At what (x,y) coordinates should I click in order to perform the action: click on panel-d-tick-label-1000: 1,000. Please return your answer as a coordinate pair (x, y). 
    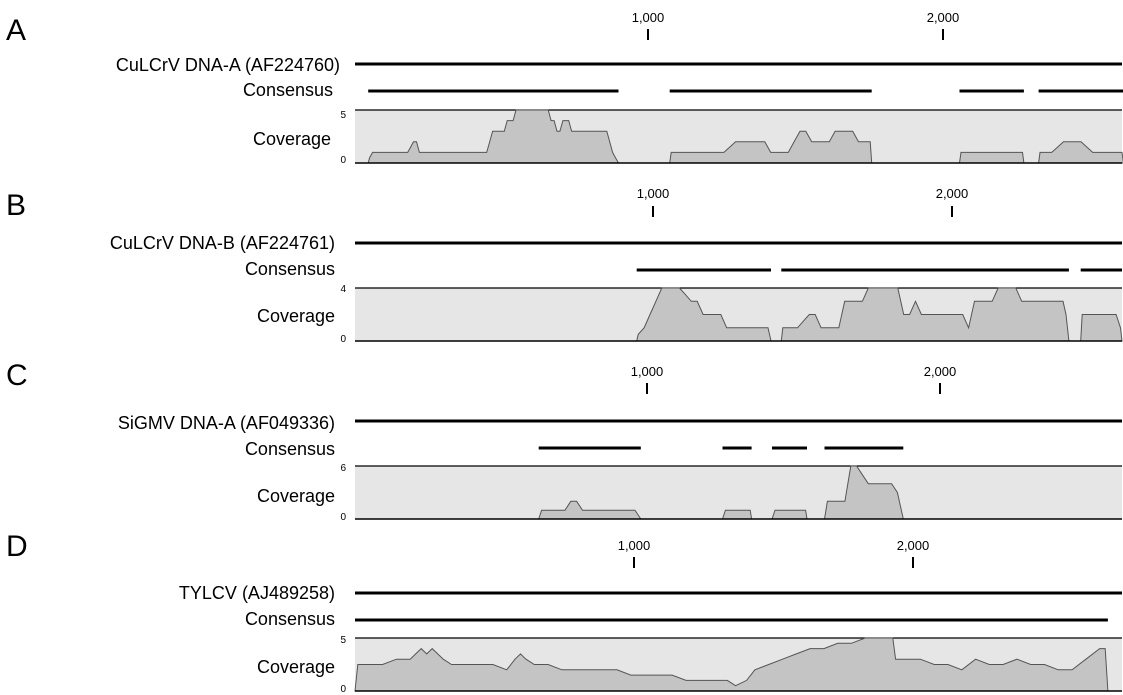
    Looking at the image, I should click on (634, 545).